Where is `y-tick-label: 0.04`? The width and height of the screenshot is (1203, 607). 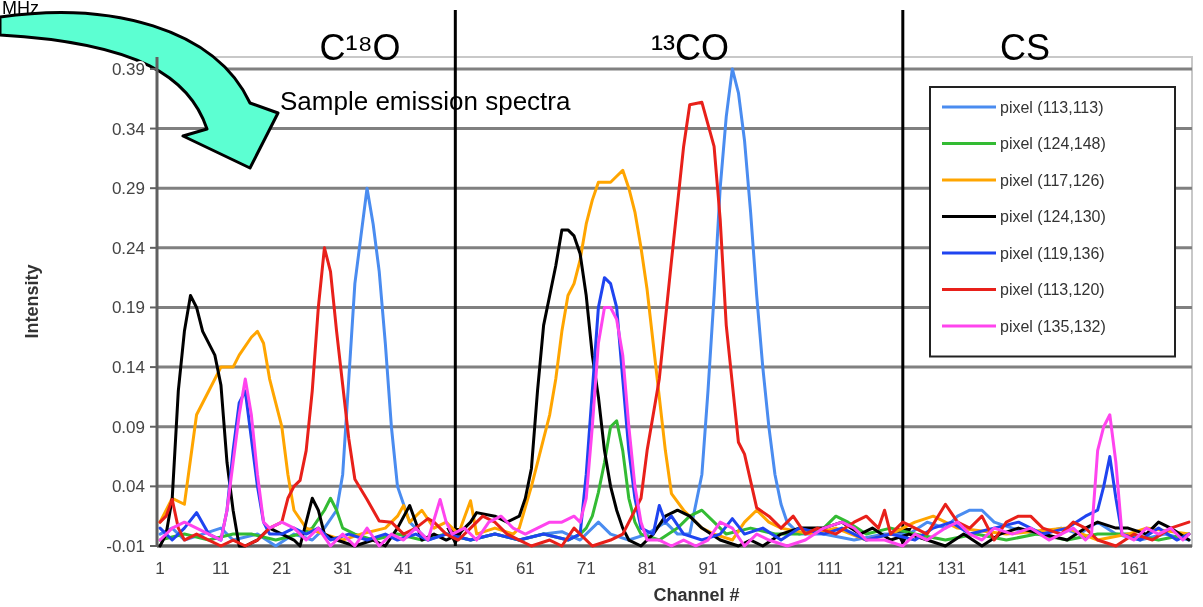 y-tick-label: 0.04 is located at coordinates (128, 487).